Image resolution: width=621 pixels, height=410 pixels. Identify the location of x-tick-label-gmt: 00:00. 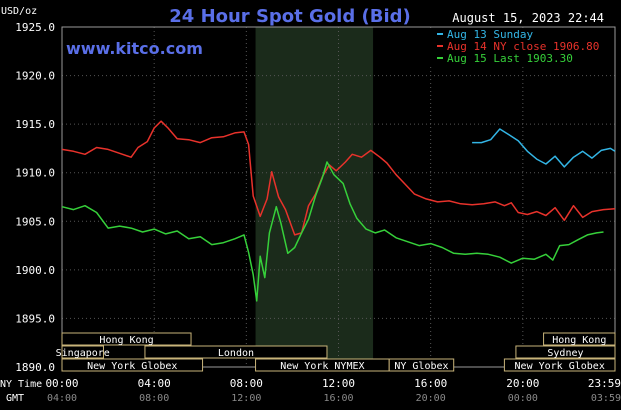
(523, 398).